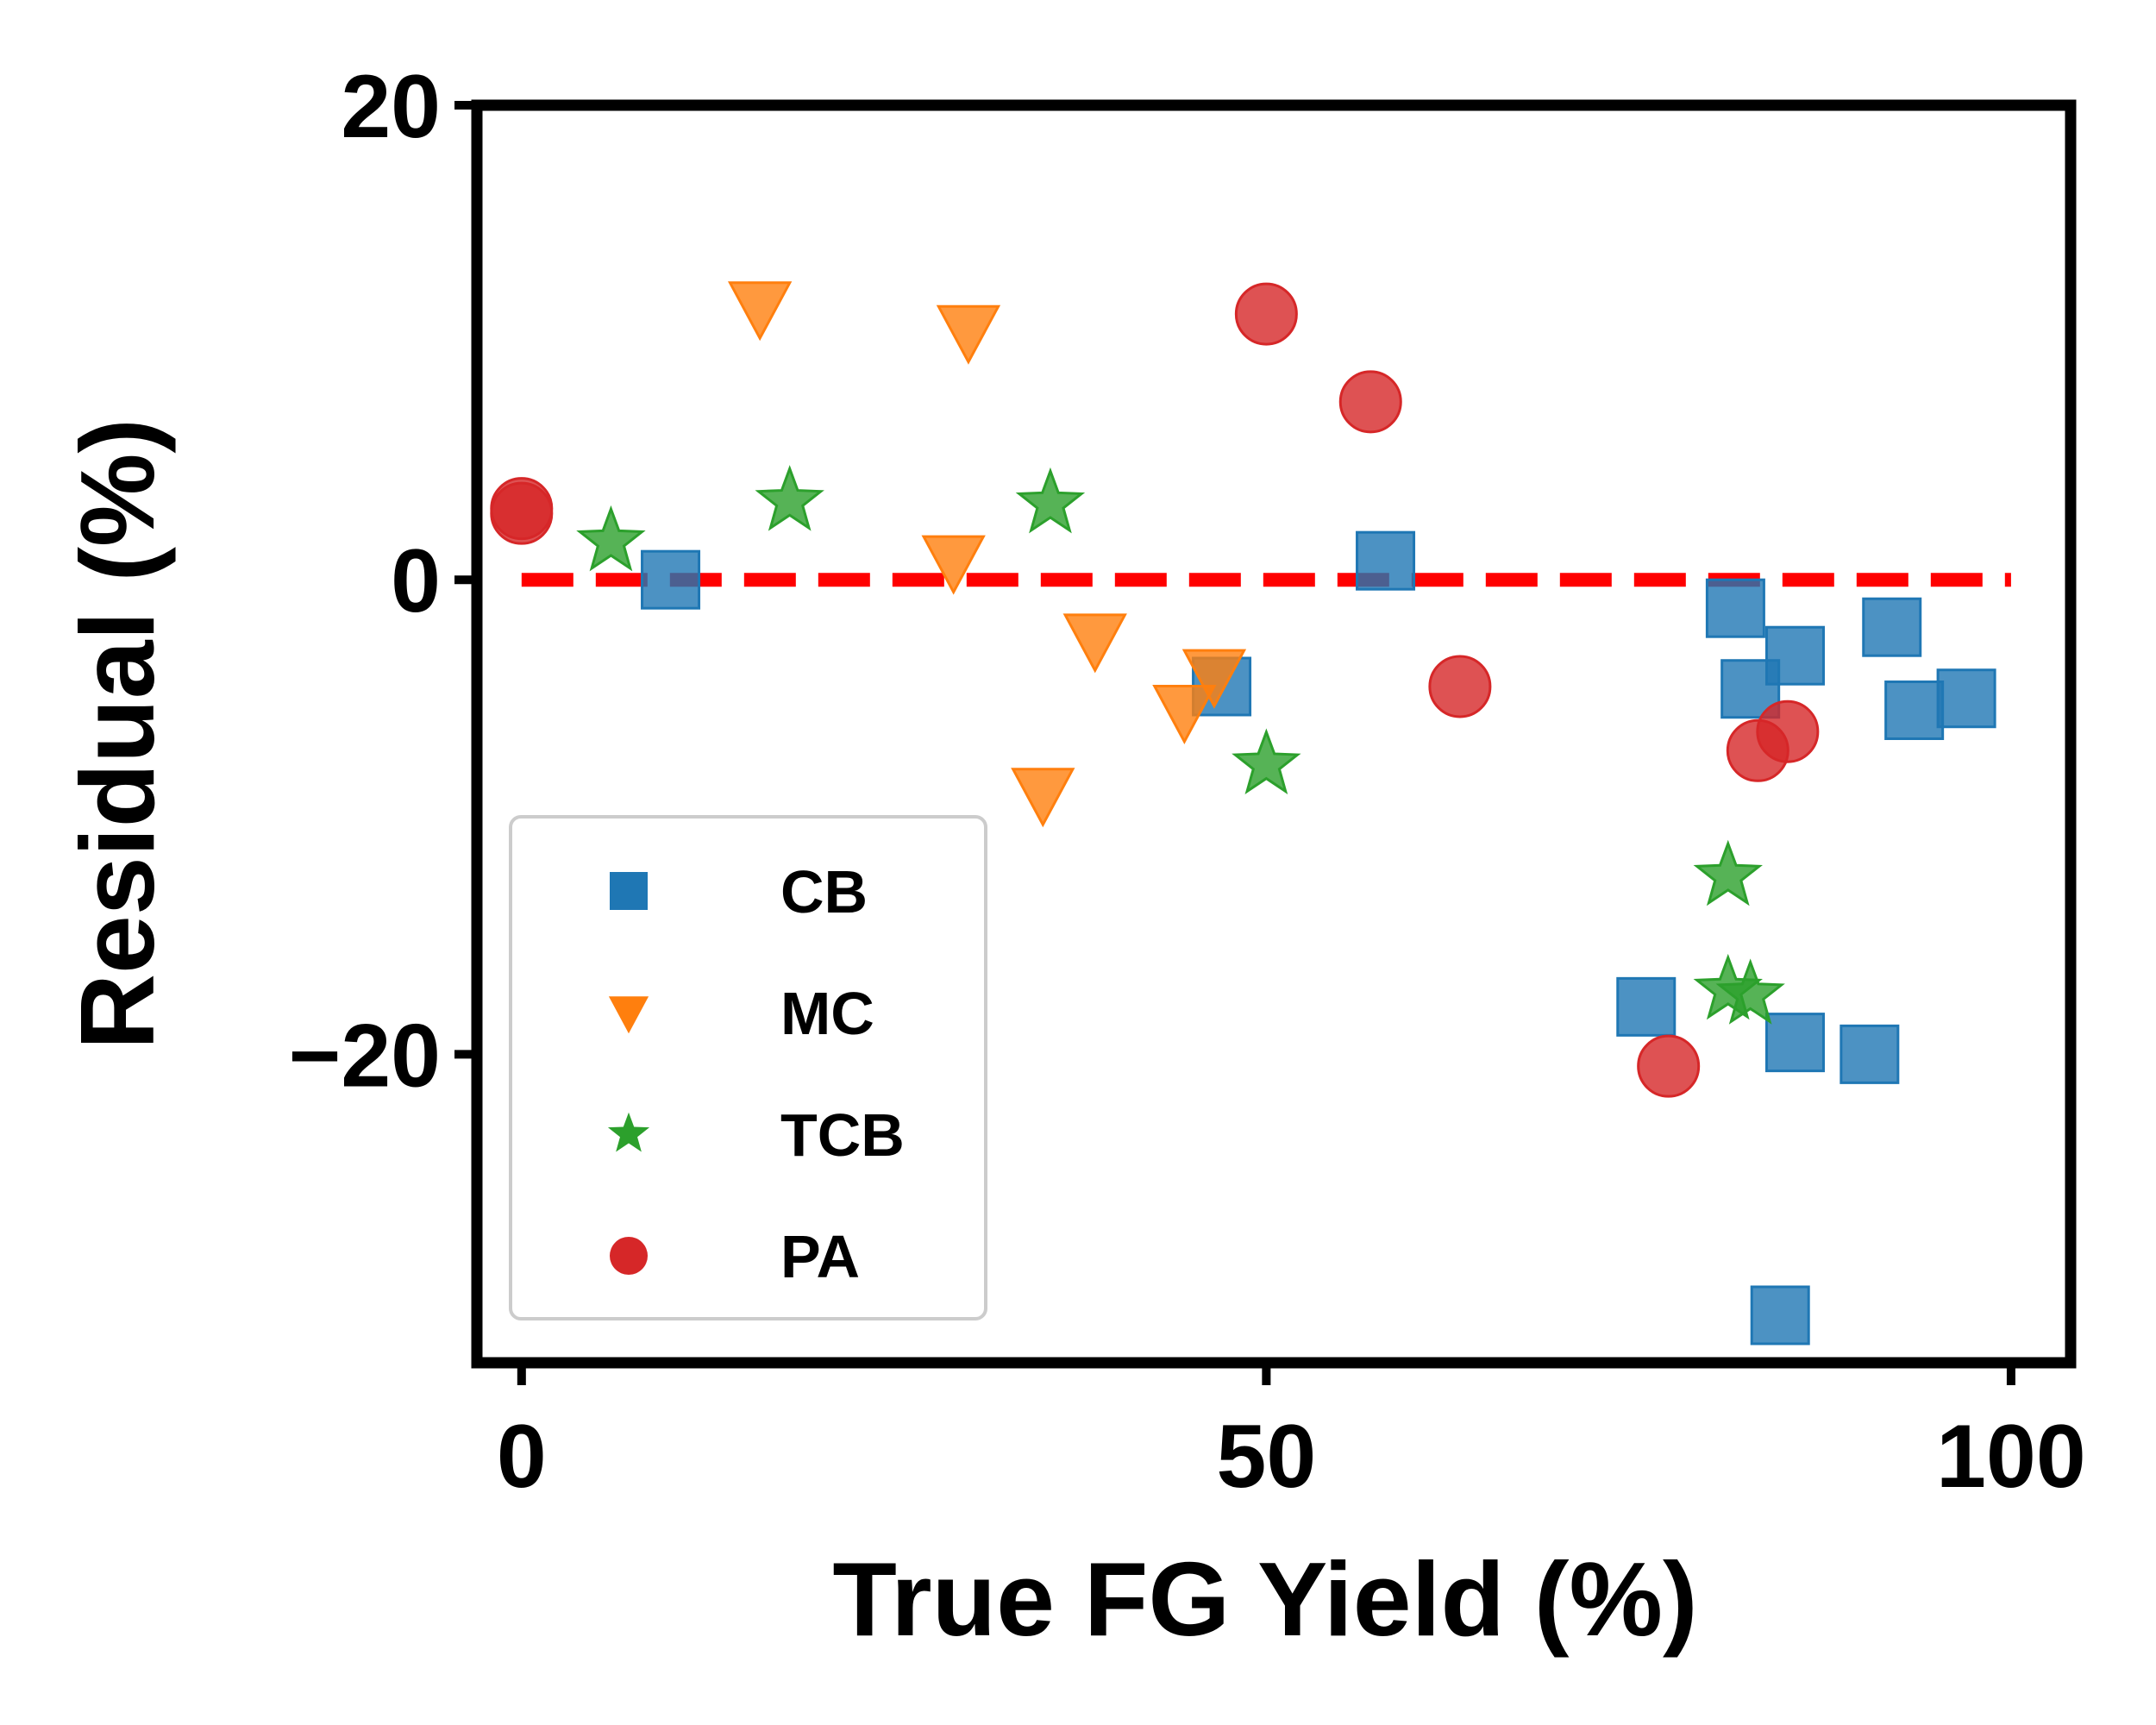 This screenshot has height=1725, width=2156. What do you see at coordinates (739, 892) in the screenshot?
I see `legend-entry-cb: CB` at bounding box center [739, 892].